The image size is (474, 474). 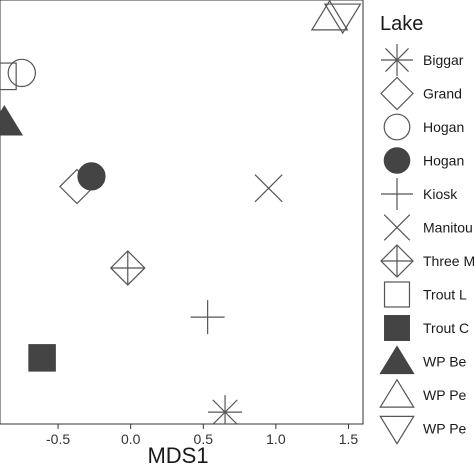 I want to click on data-point-circle-open, so click(x=21, y=73).